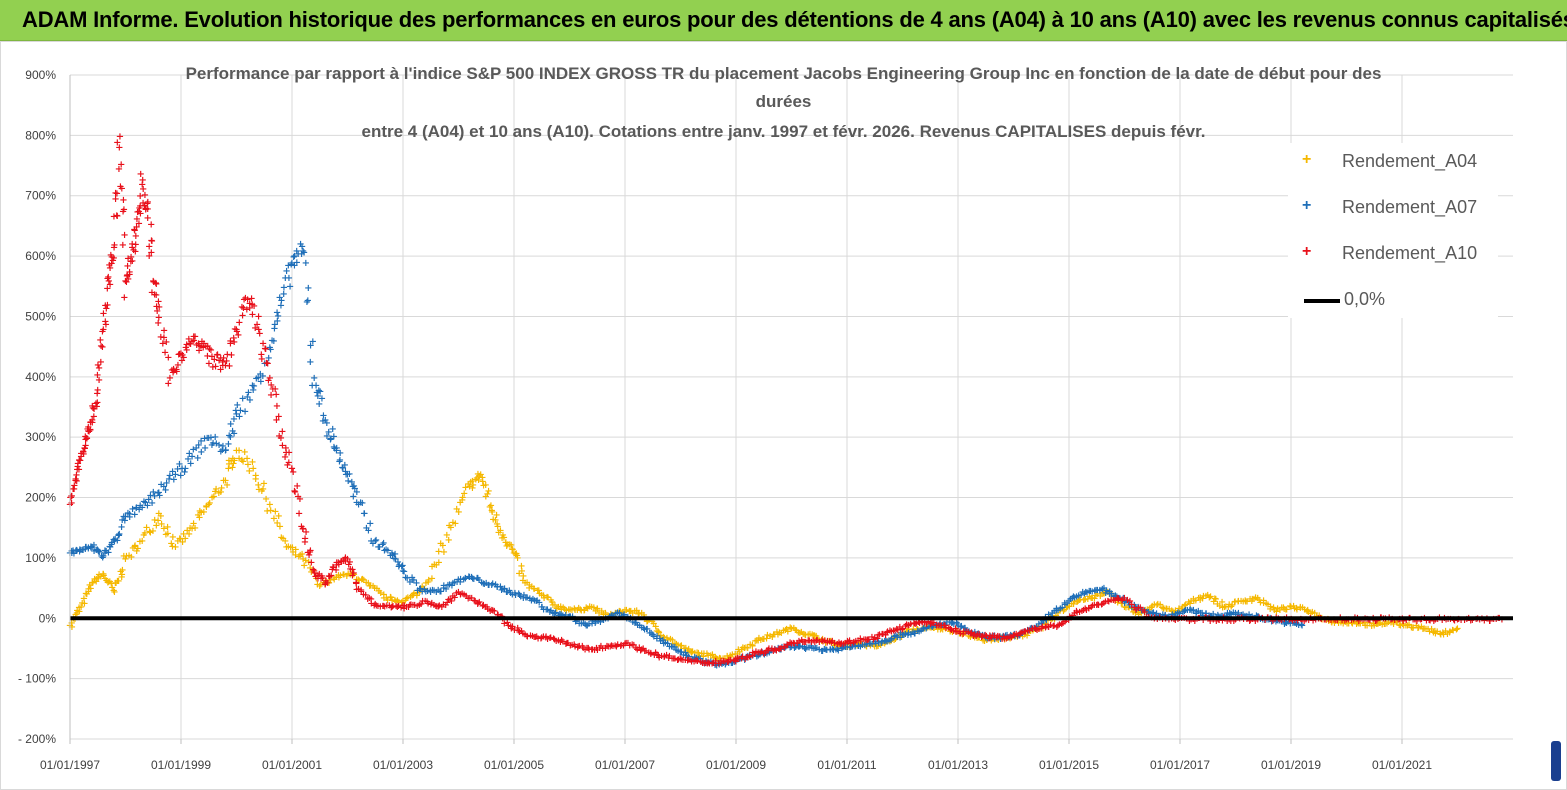 This screenshot has height=790, width=1567. What do you see at coordinates (1556, 761) in the screenshot?
I see `scroll-handle` at bounding box center [1556, 761].